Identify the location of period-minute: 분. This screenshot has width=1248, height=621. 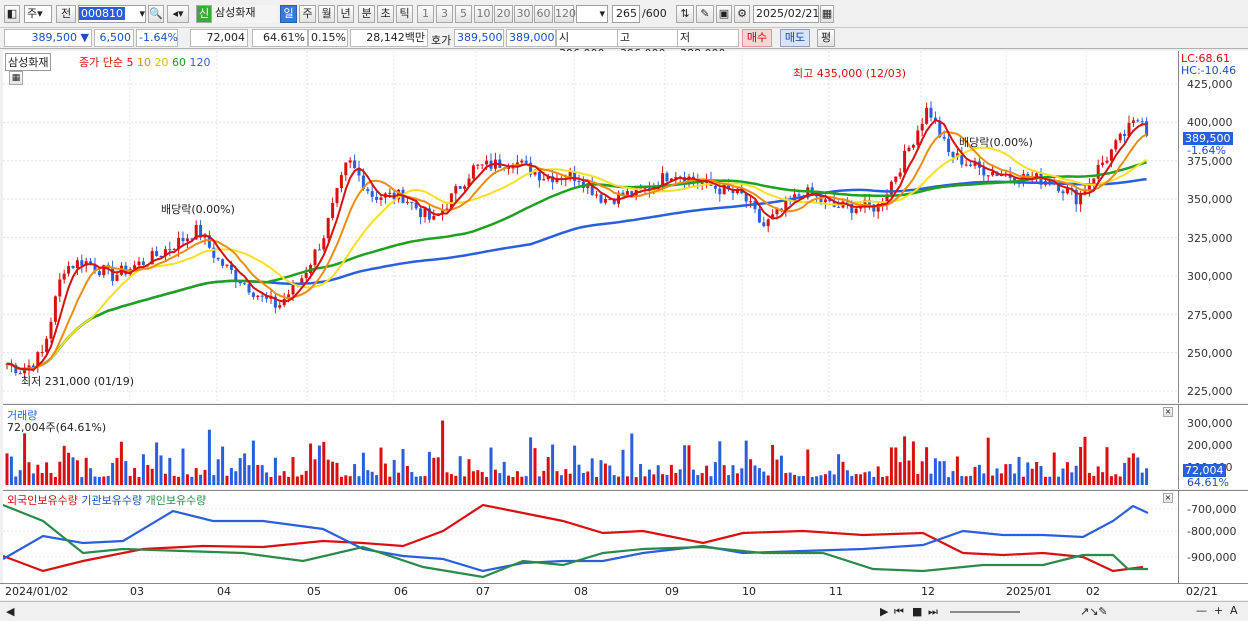
(366, 14).